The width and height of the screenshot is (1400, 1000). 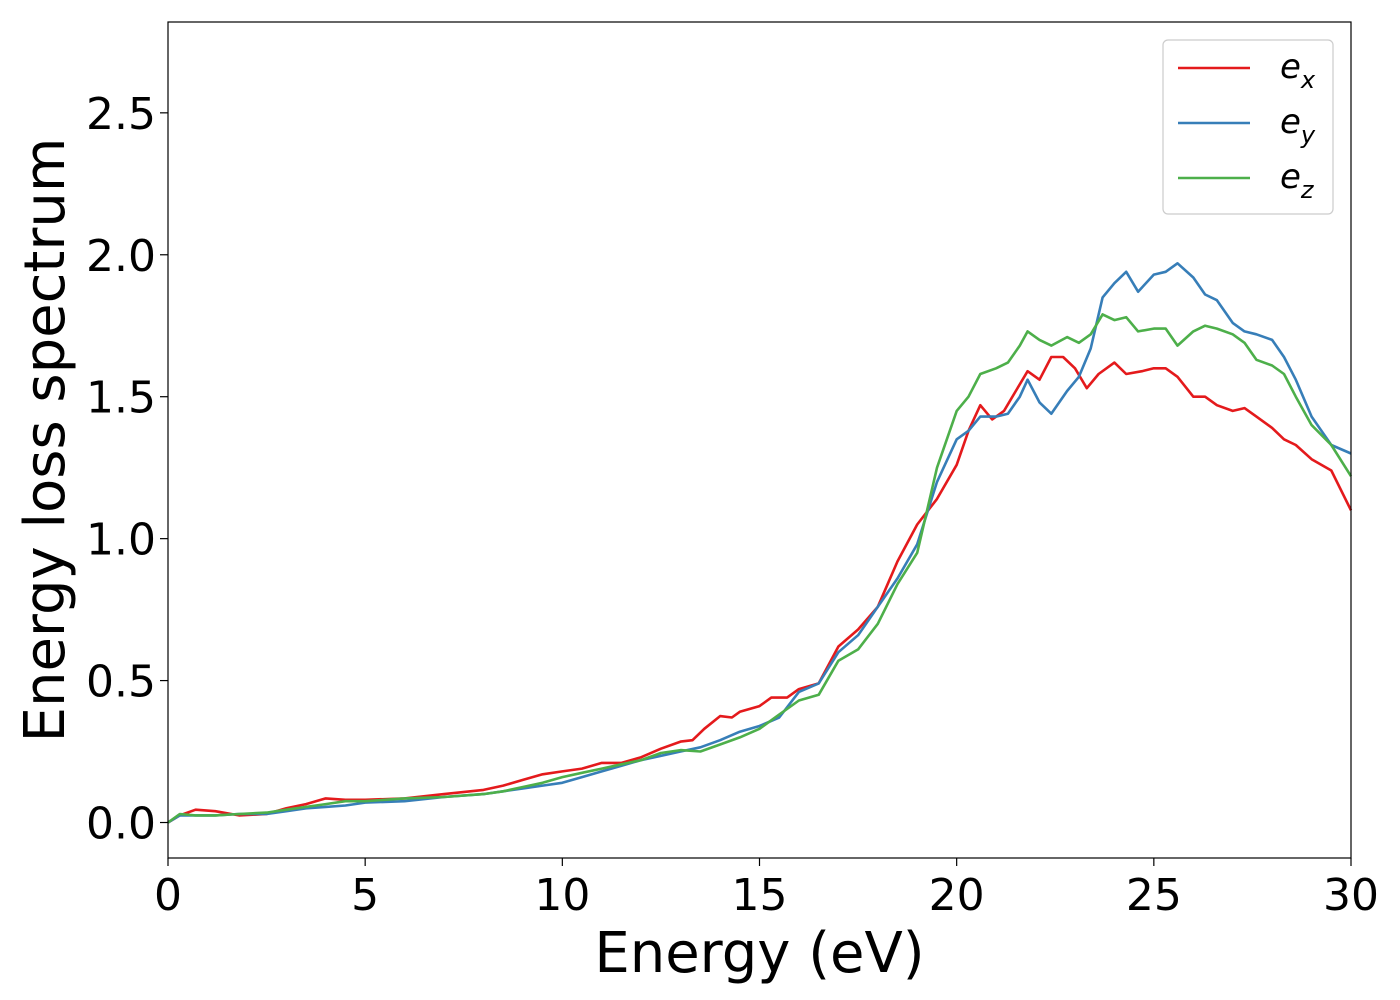 What do you see at coordinates (1298, 125) in the screenshot?
I see `legend-label: ey` at bounding box center [1298, 125].